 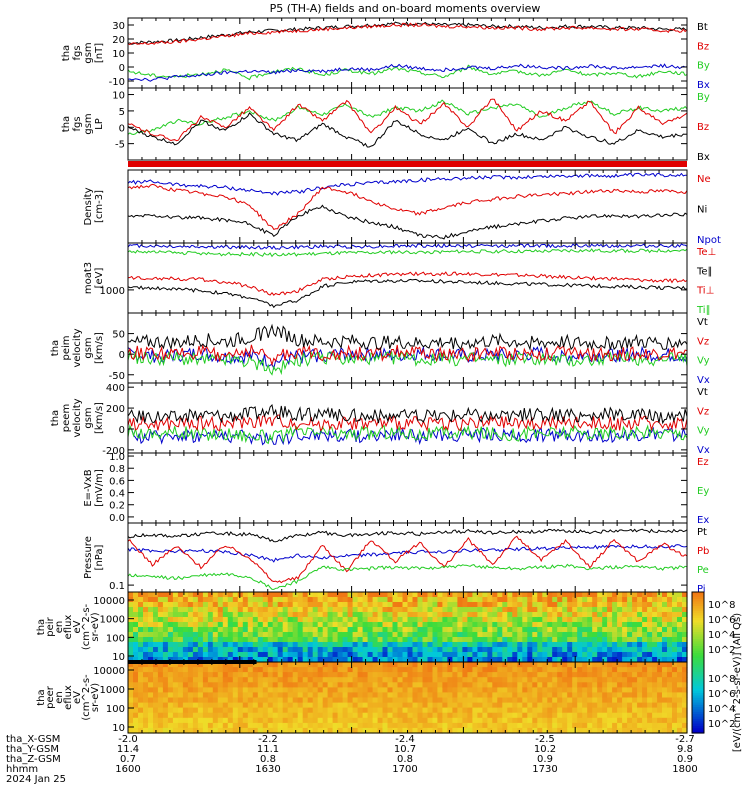 I want to click on legend-entry: Vz, so click(x=703, y=341).